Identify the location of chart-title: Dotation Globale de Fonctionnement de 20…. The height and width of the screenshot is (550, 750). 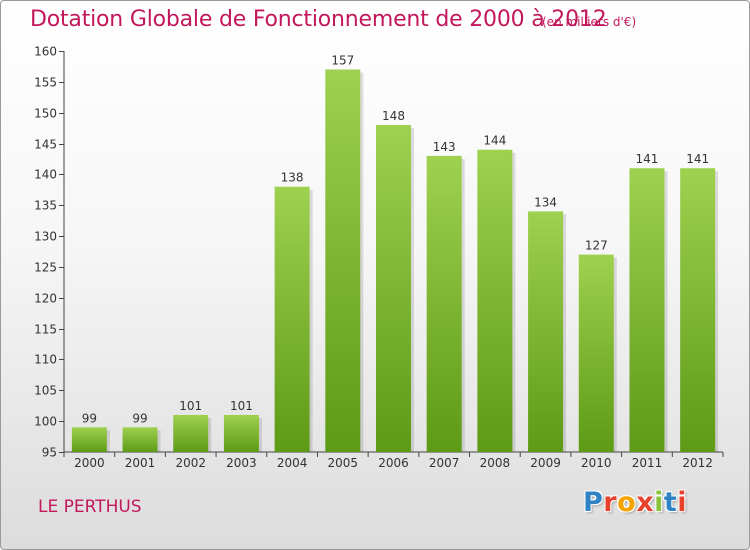
(318, 19).